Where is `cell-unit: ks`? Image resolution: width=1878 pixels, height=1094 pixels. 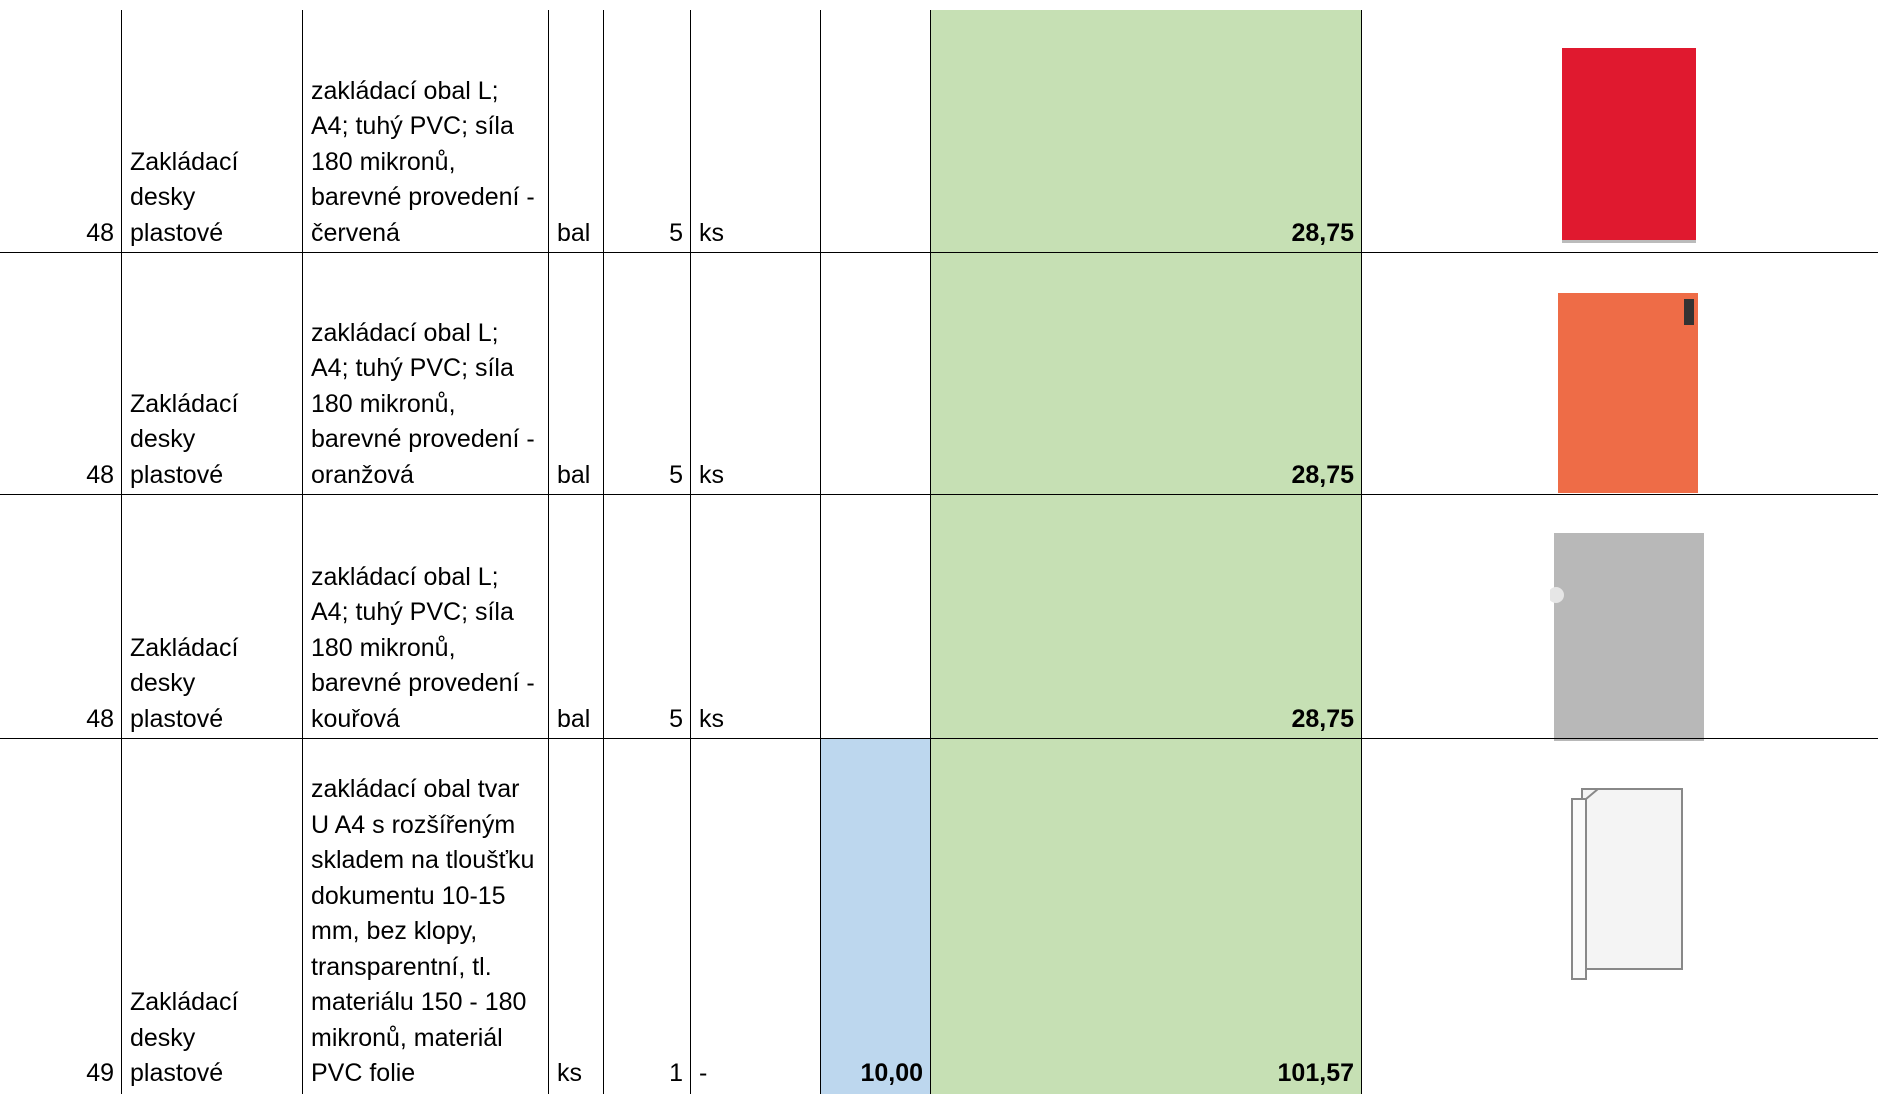 cell-unit: ks is located at coordinates (576, 916).